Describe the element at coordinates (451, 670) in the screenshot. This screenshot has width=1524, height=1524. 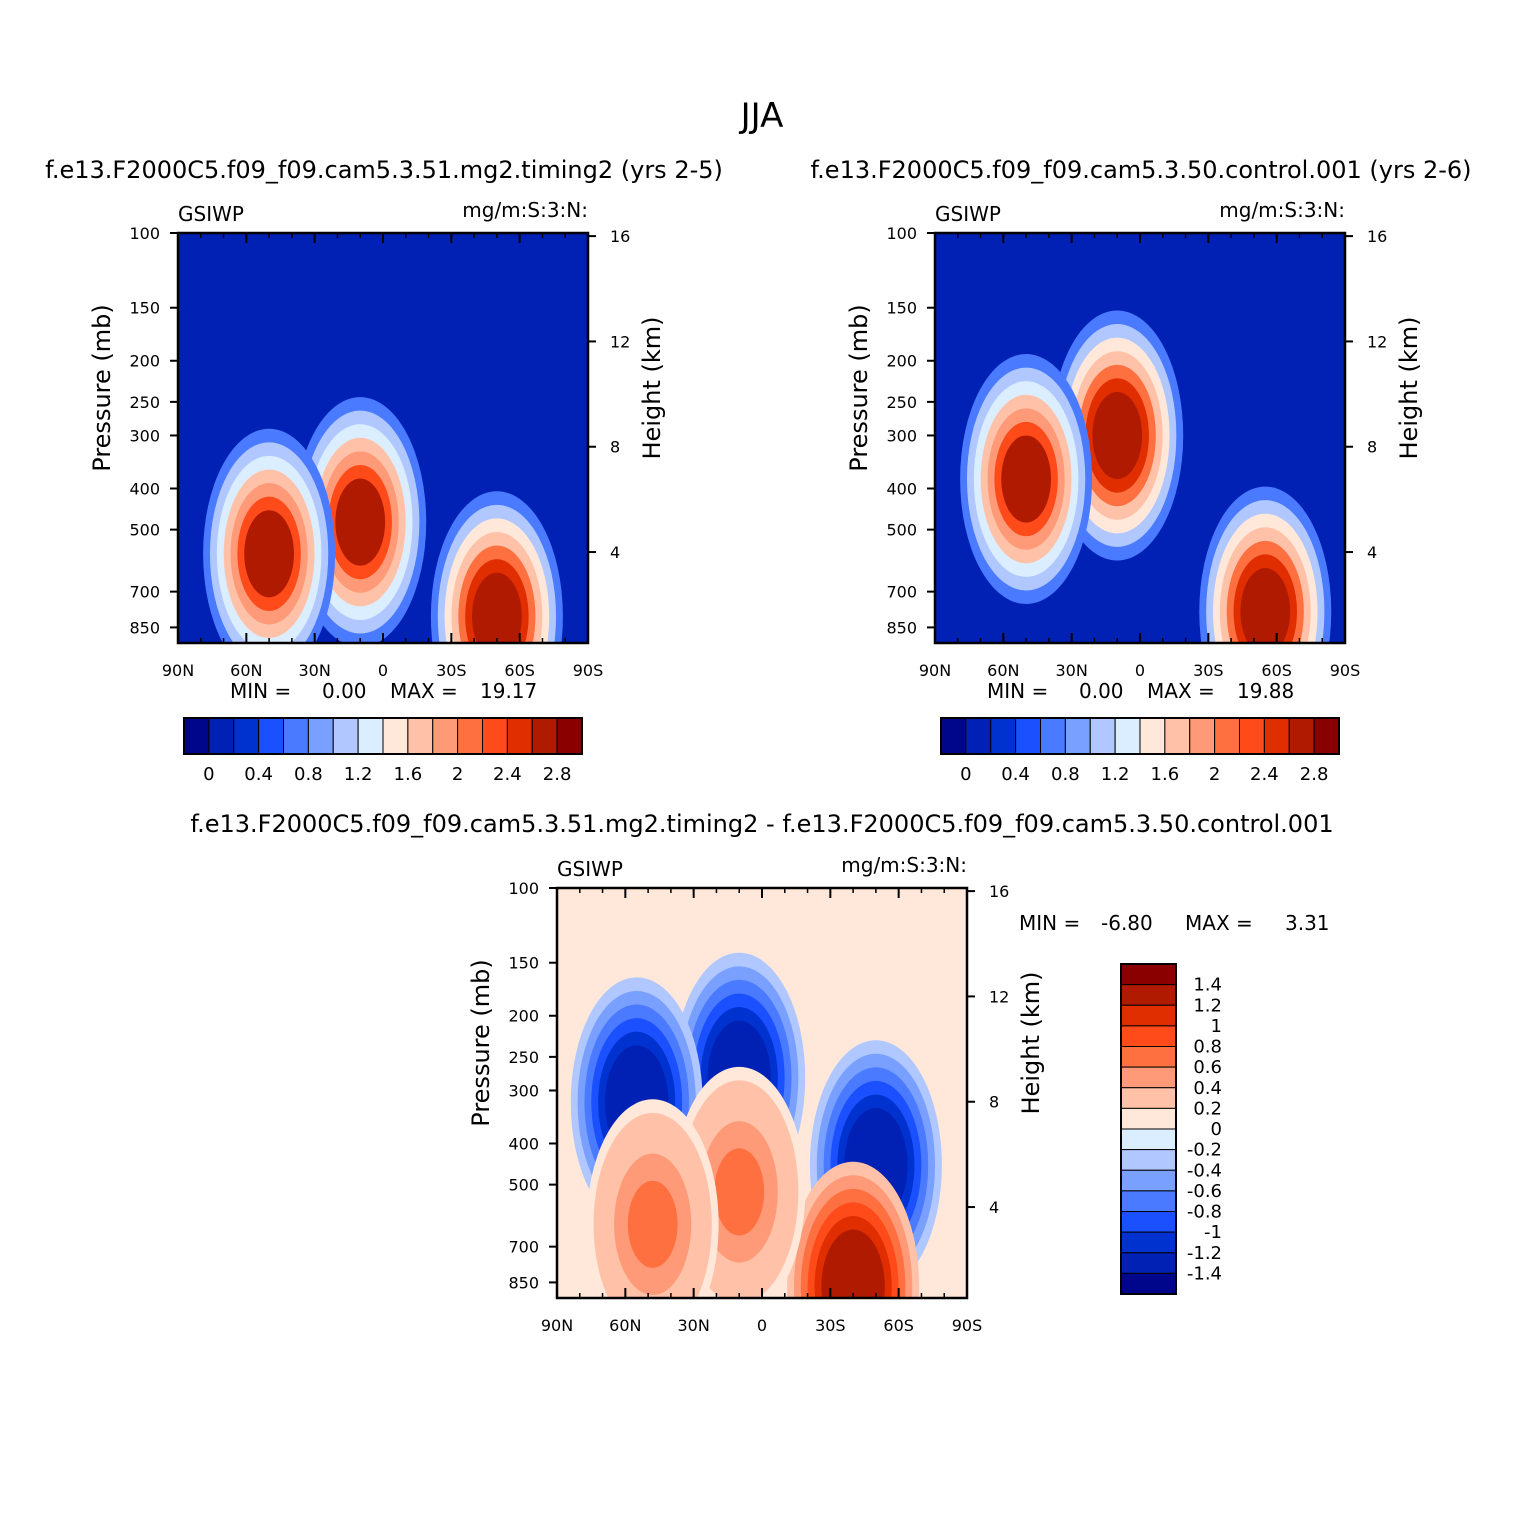
I see `x-tick-label: 30S` at that location.